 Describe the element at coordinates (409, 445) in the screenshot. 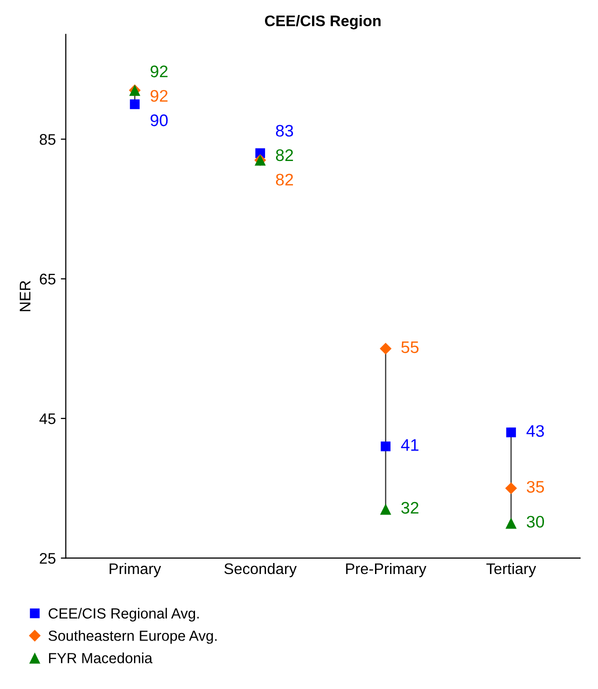

I see `data-label: 41` at that location.